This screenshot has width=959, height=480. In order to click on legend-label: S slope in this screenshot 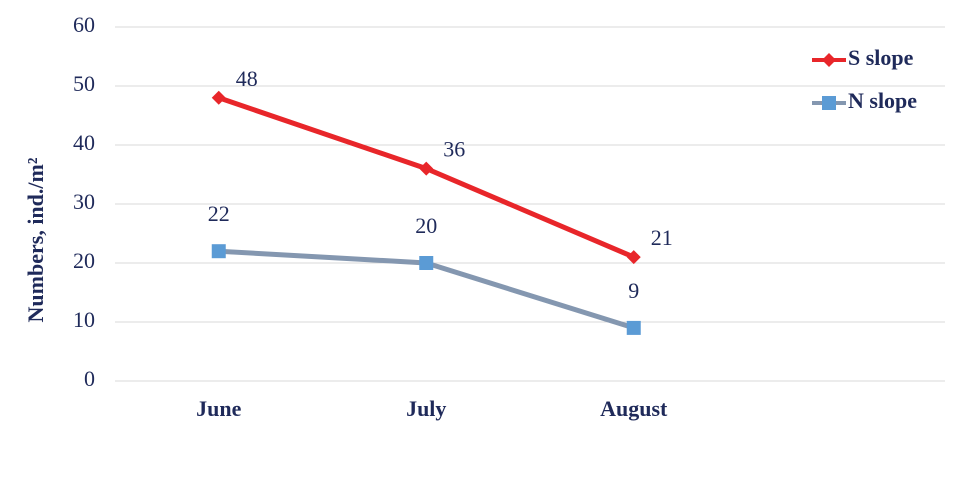, I will do `click(881, 57)`.